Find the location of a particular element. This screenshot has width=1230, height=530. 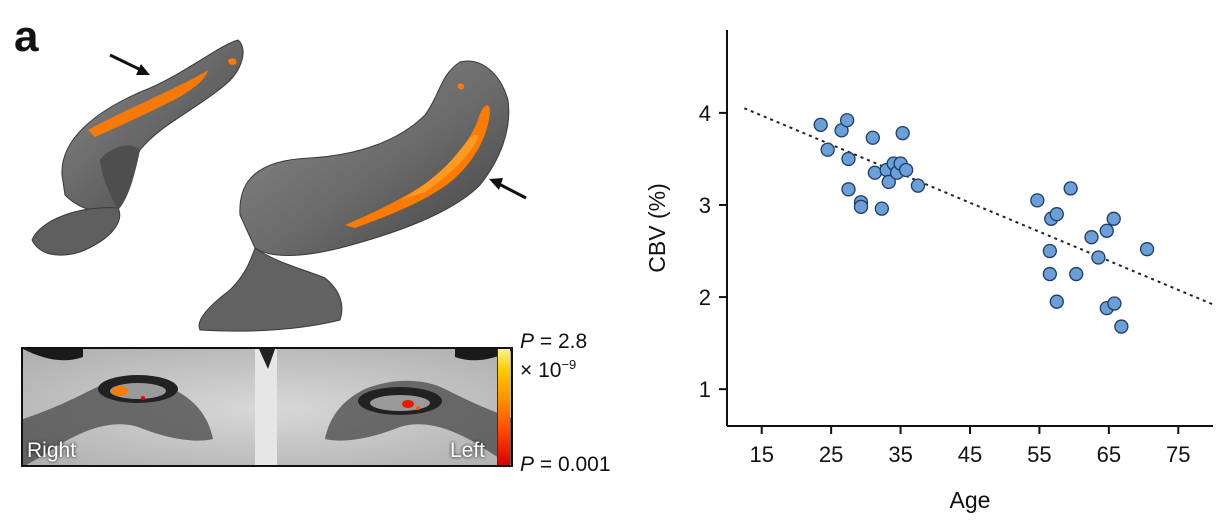

slice-label-right: Right is located at coordinates (52, 450).